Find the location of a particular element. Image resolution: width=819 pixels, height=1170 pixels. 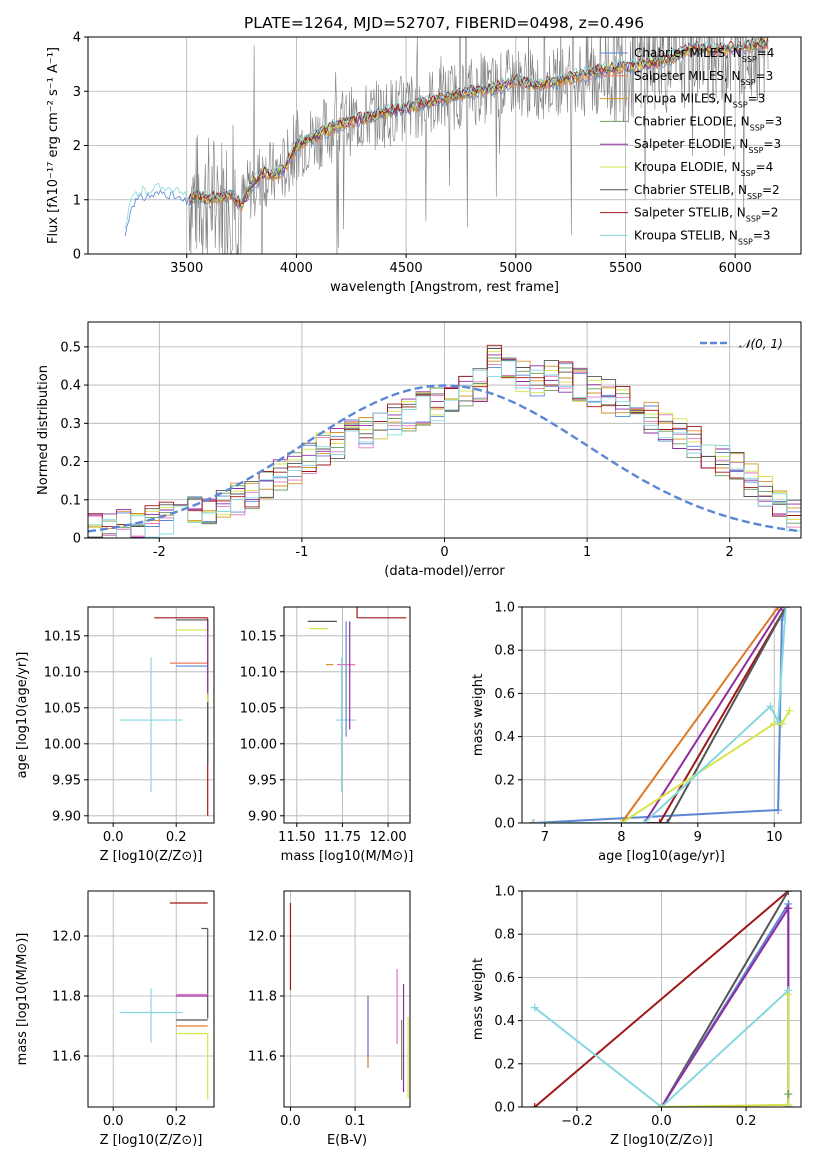

y-axis-label: mass weight is located at coordinates (478, 999).